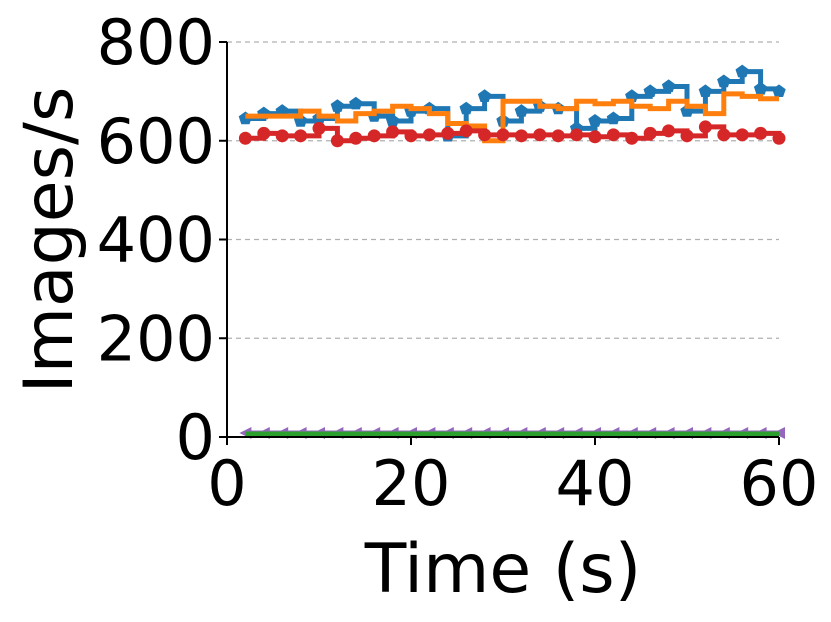  I want to click on y-tick-label: 200, so click(156, 338).